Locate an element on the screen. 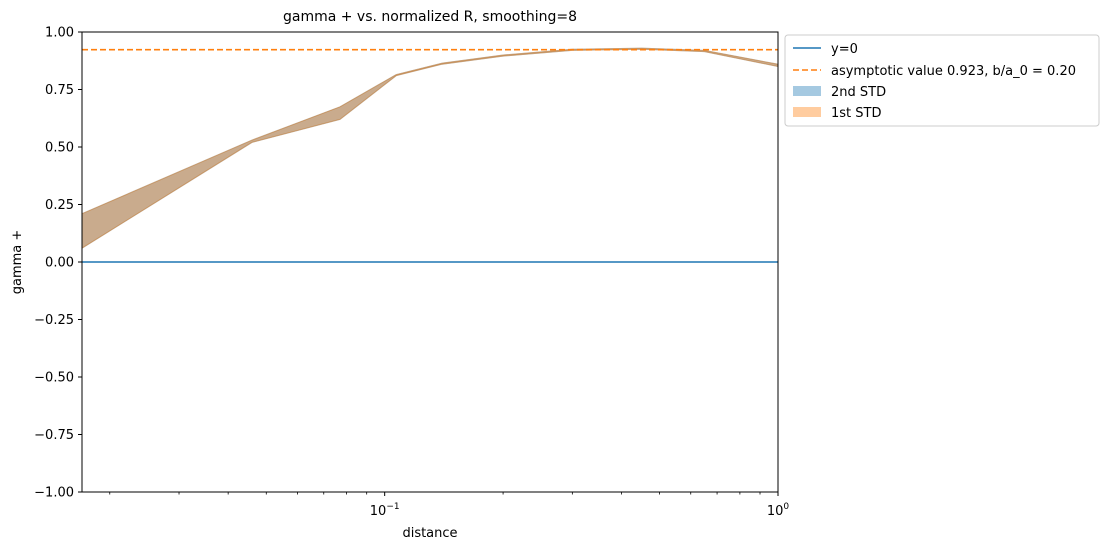 This screenshot has width=1107, height=550. legend-label-1st-std: 1st STD is located at coordinates (856, 113).